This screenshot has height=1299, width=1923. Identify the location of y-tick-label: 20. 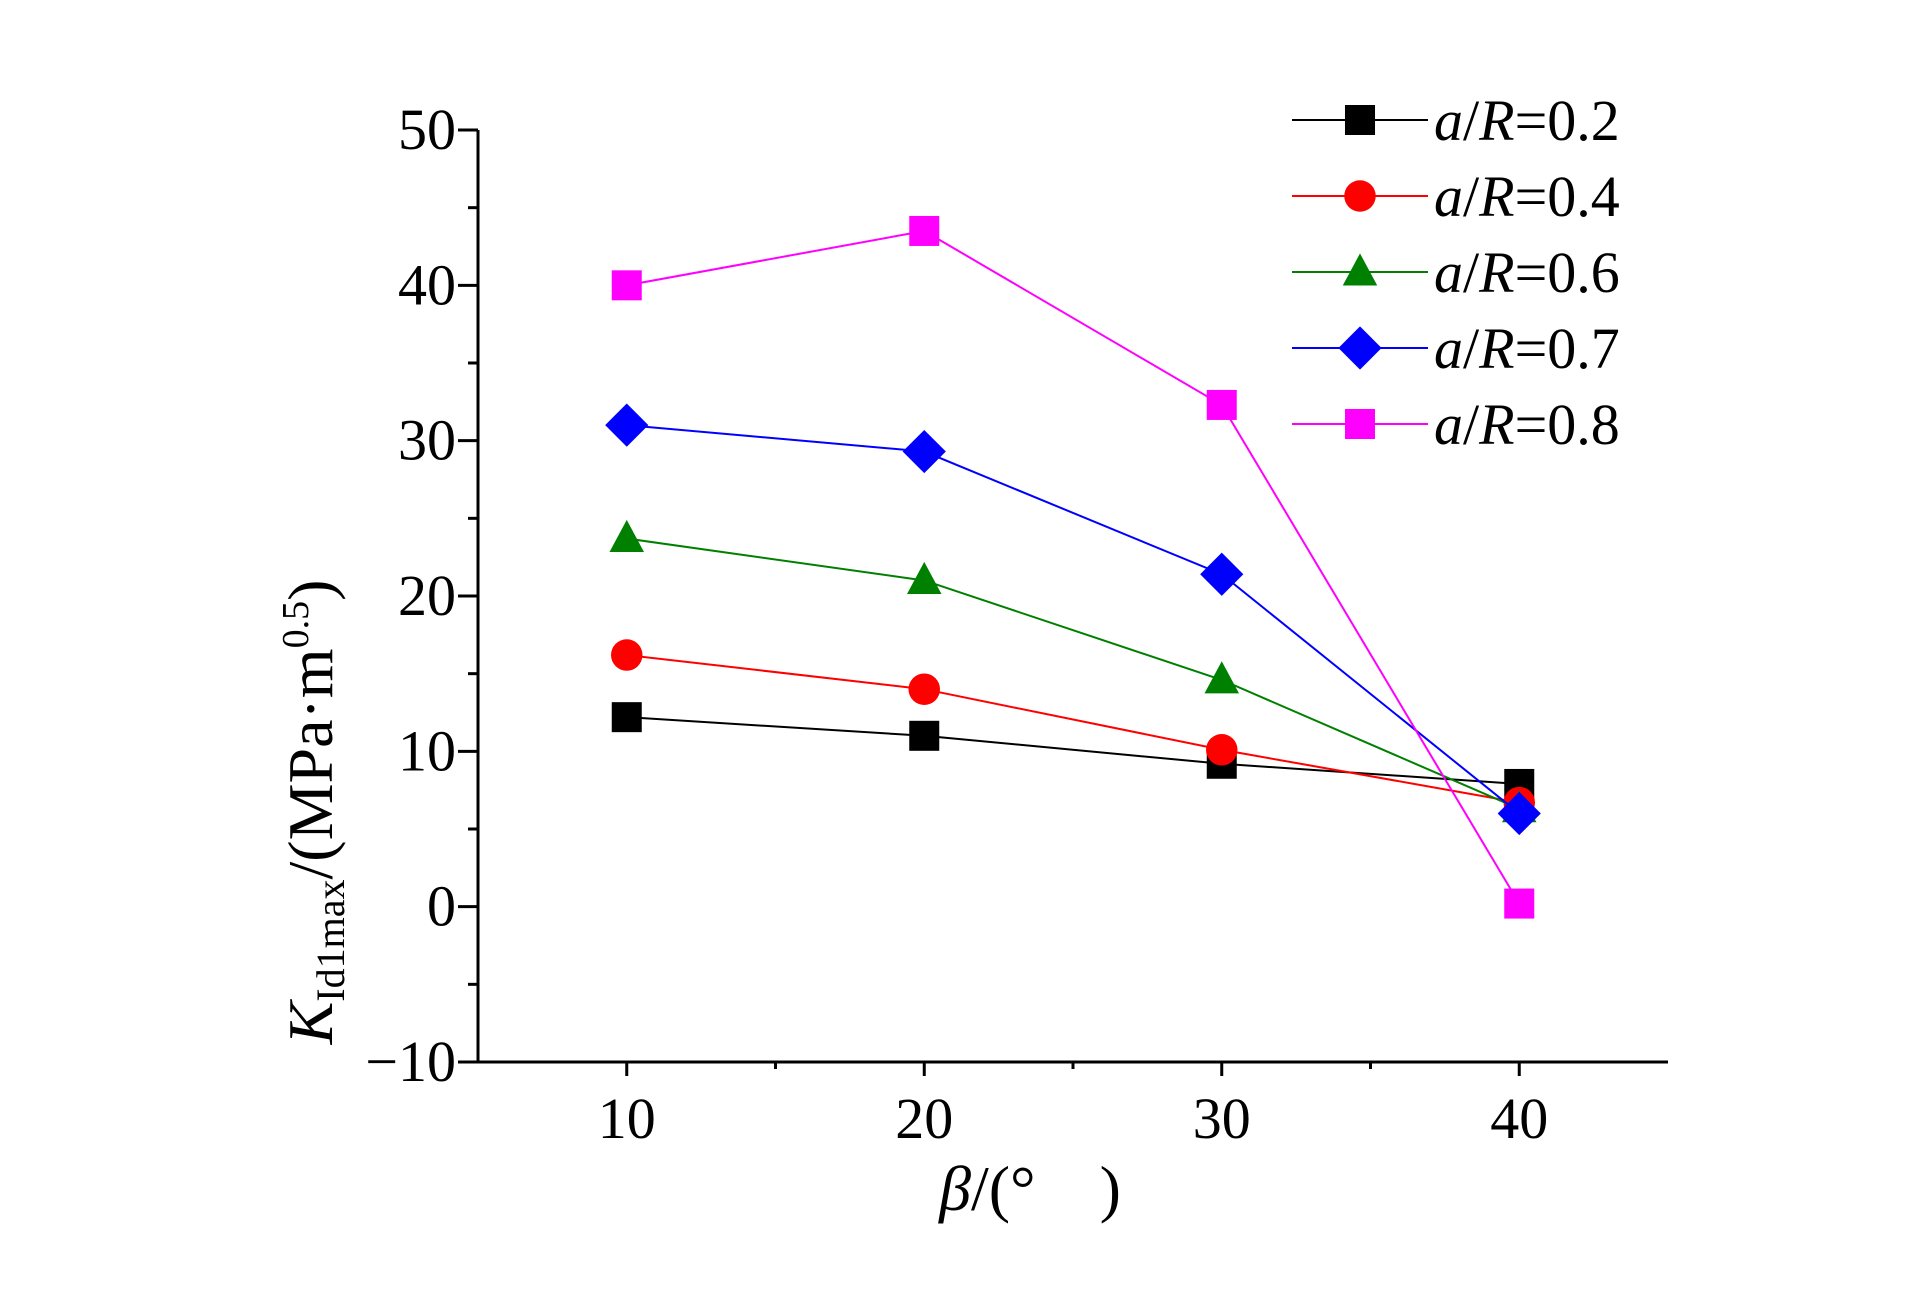
(427, 595).